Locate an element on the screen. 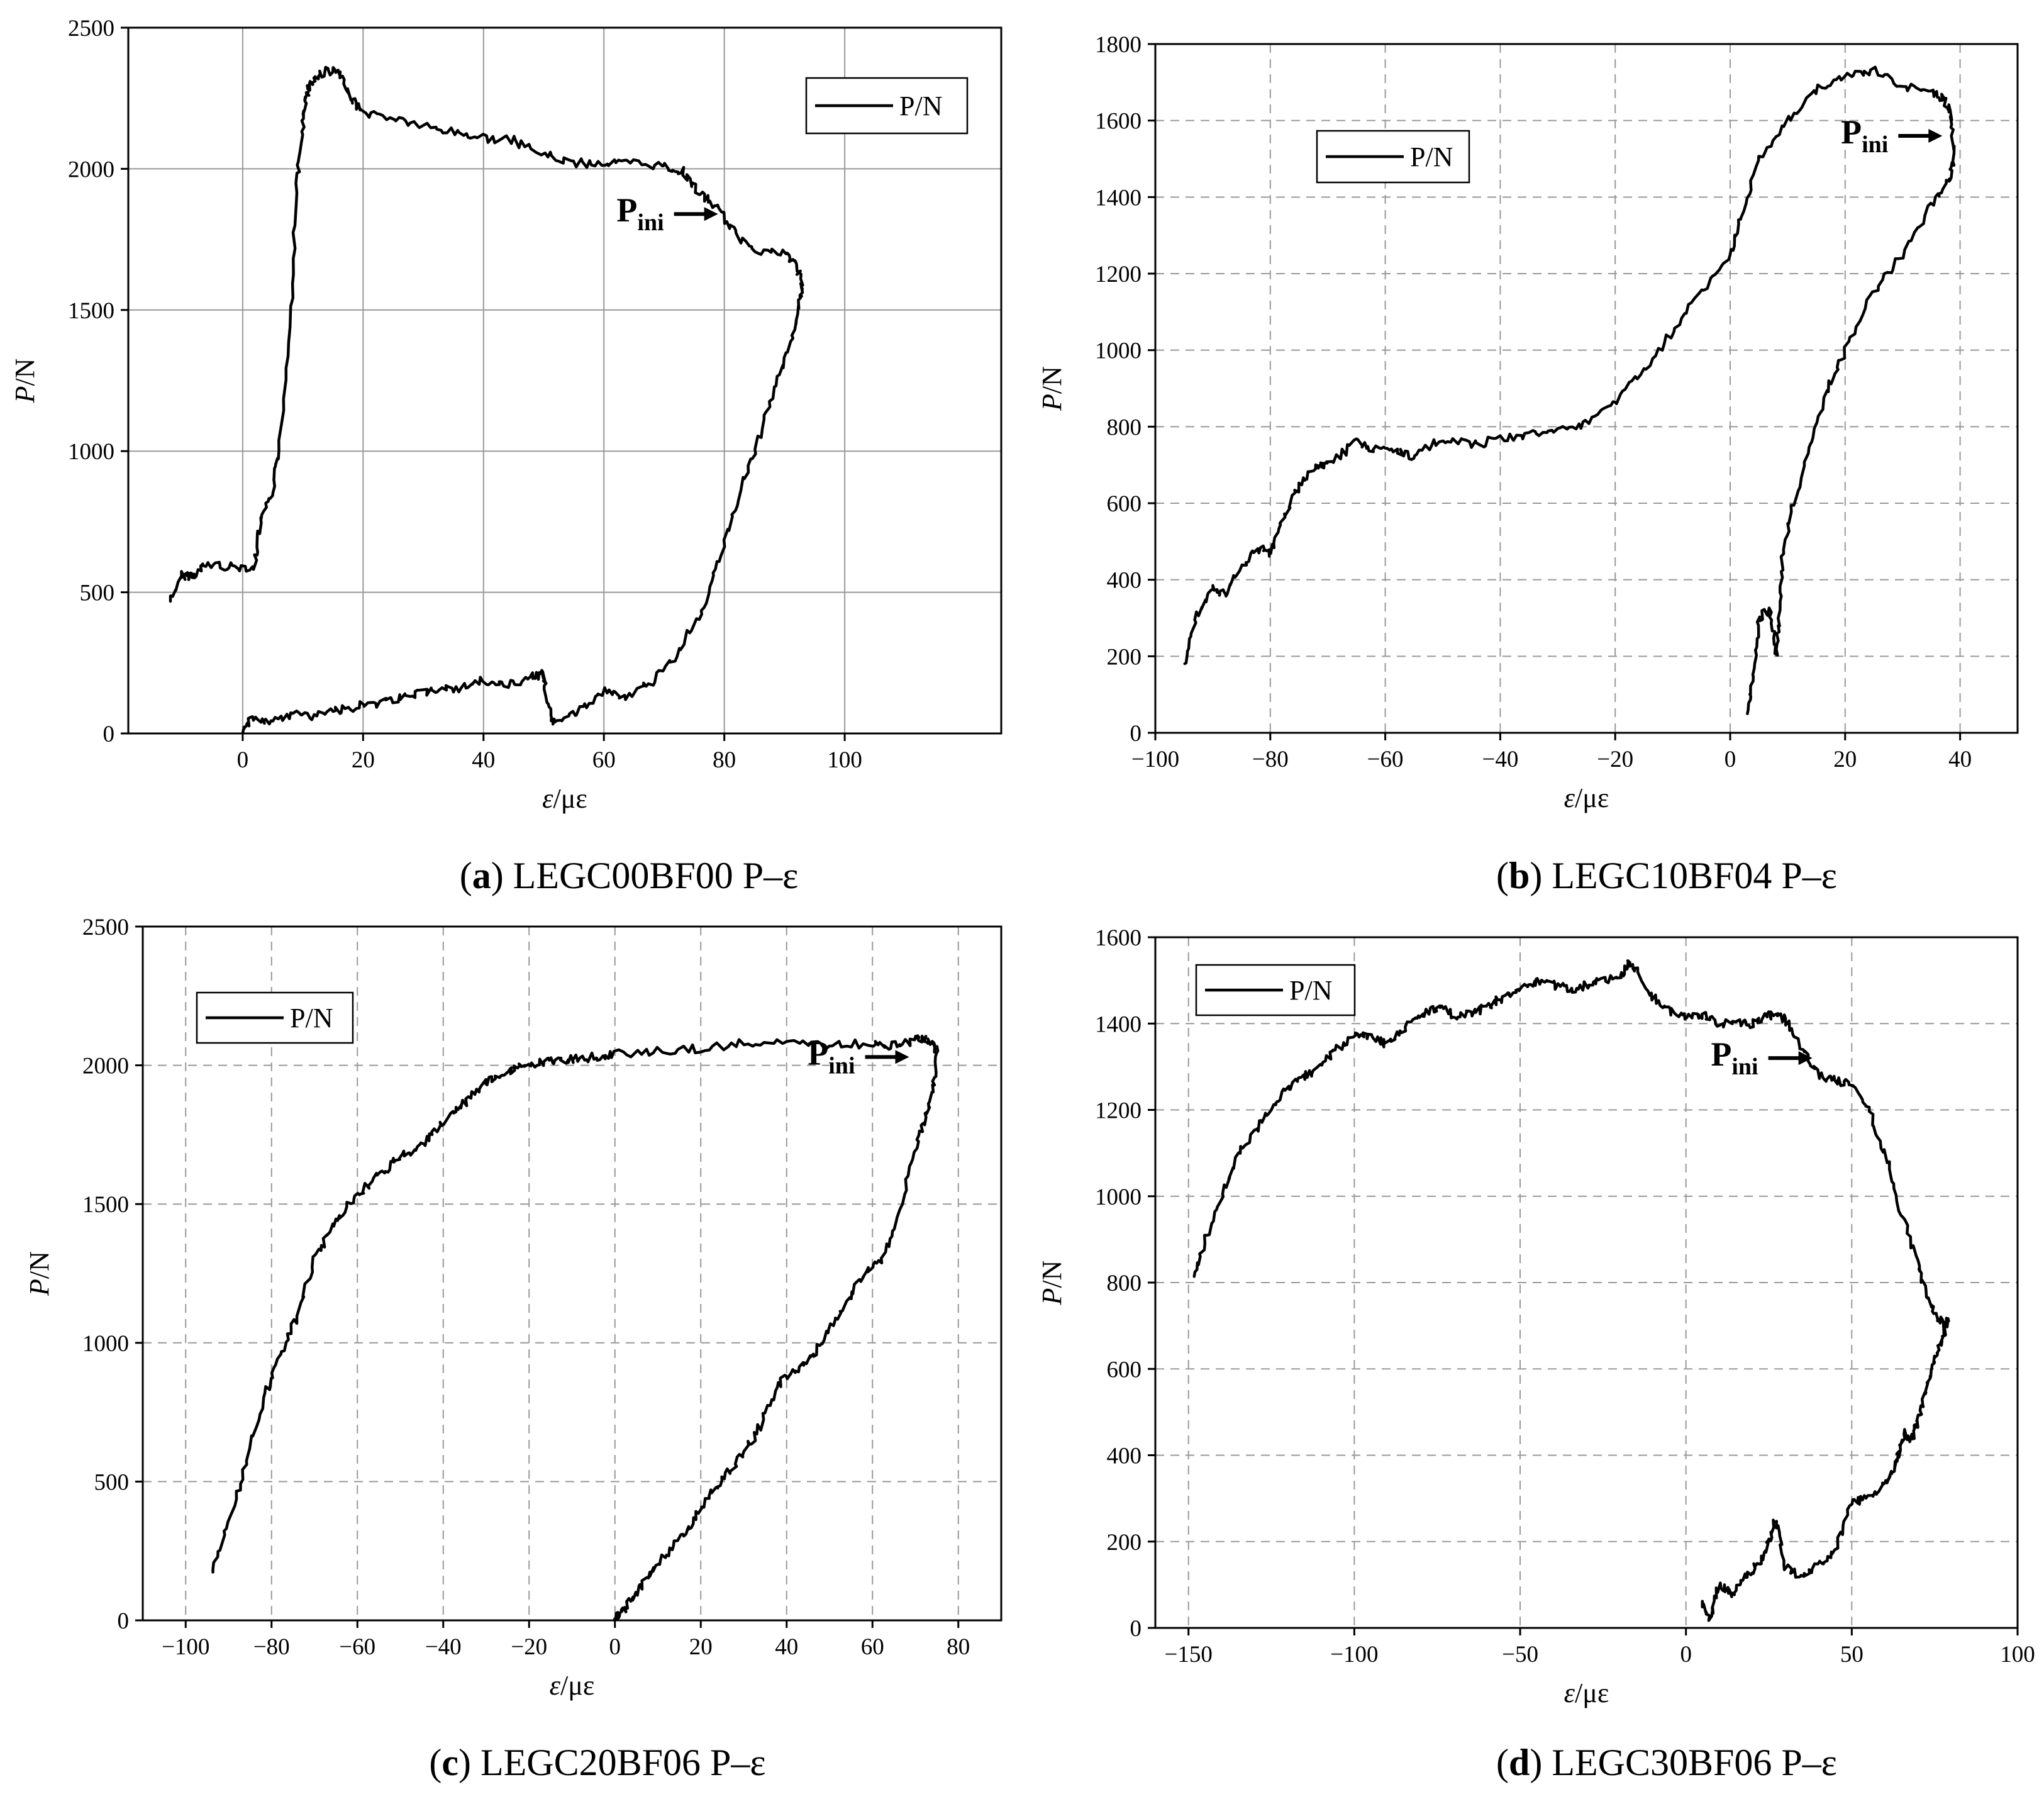 Image resolution: width=2044 pixels, height=1799 pixels. caption-text: LEGC10BF04 P–ε is located at coordinates (1695, 875).